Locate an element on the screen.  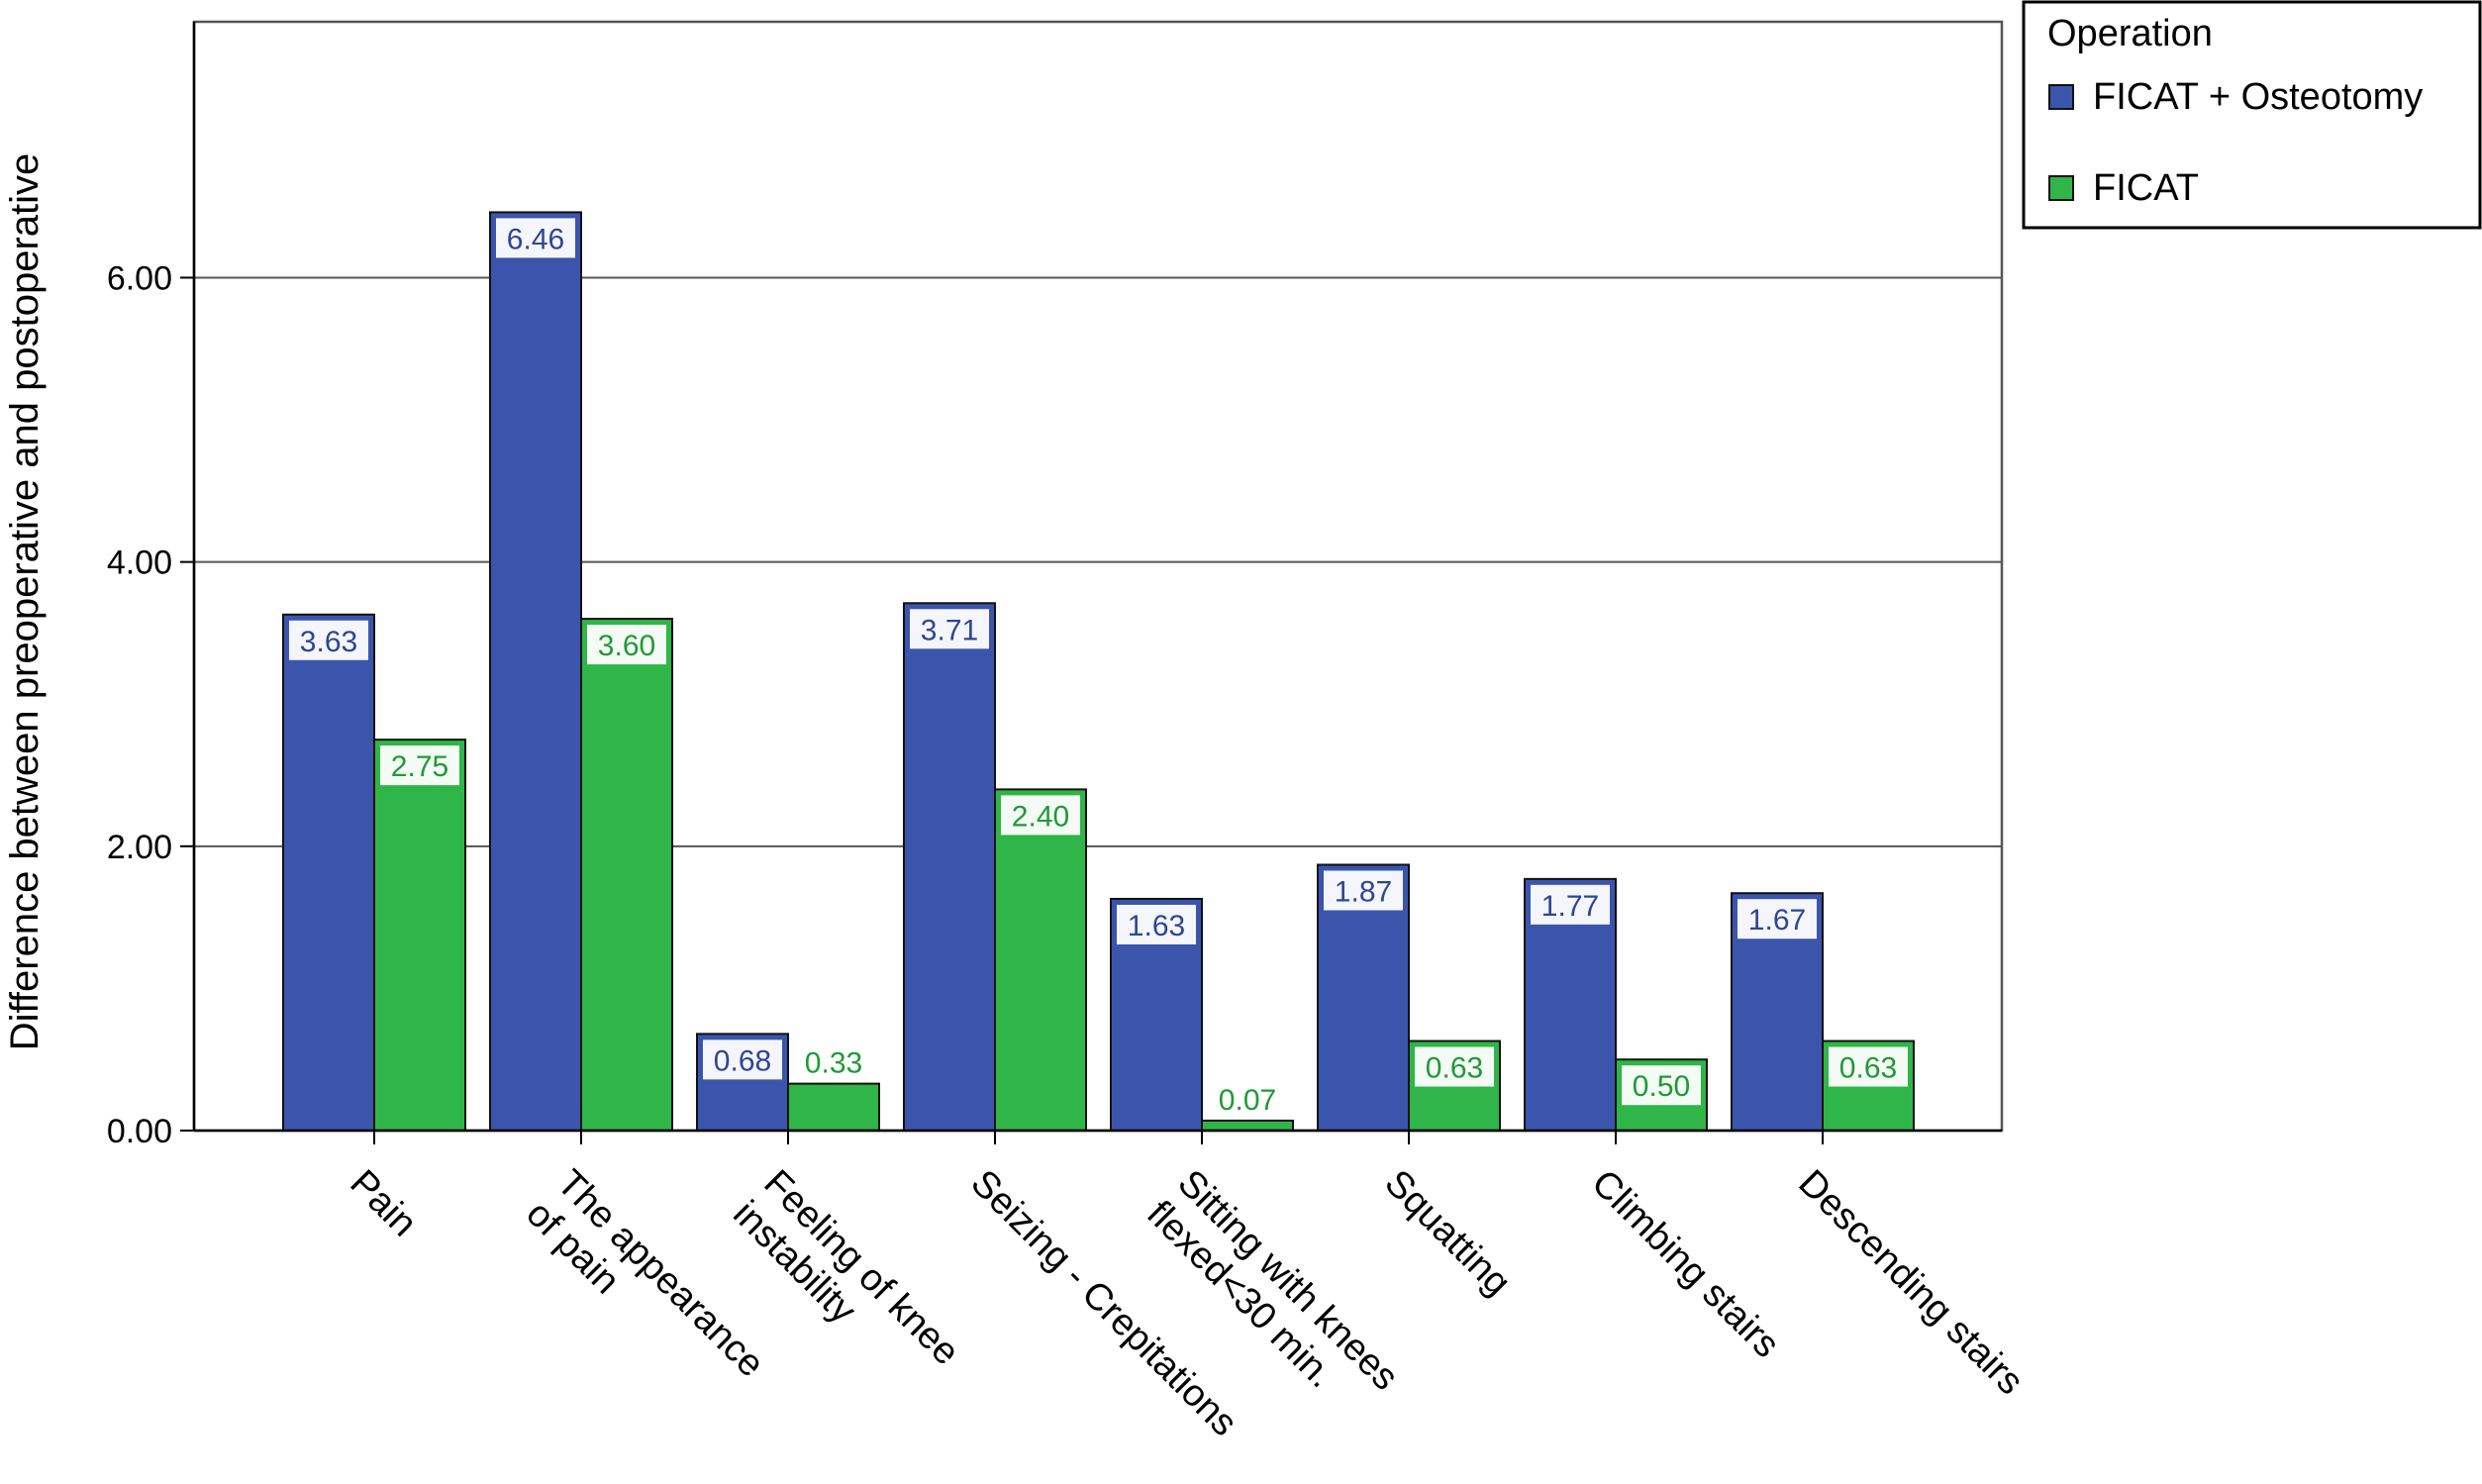
x-tick-label-line: Pain is located at coordinates (383, 1203).